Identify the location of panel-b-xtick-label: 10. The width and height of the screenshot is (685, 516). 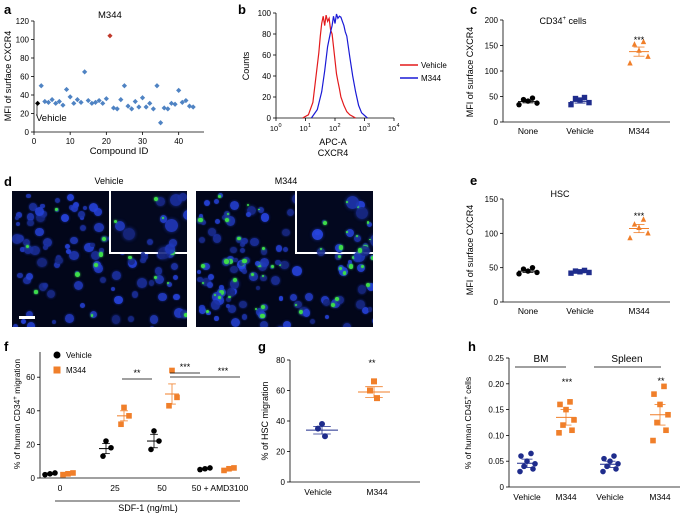
(333, 128).